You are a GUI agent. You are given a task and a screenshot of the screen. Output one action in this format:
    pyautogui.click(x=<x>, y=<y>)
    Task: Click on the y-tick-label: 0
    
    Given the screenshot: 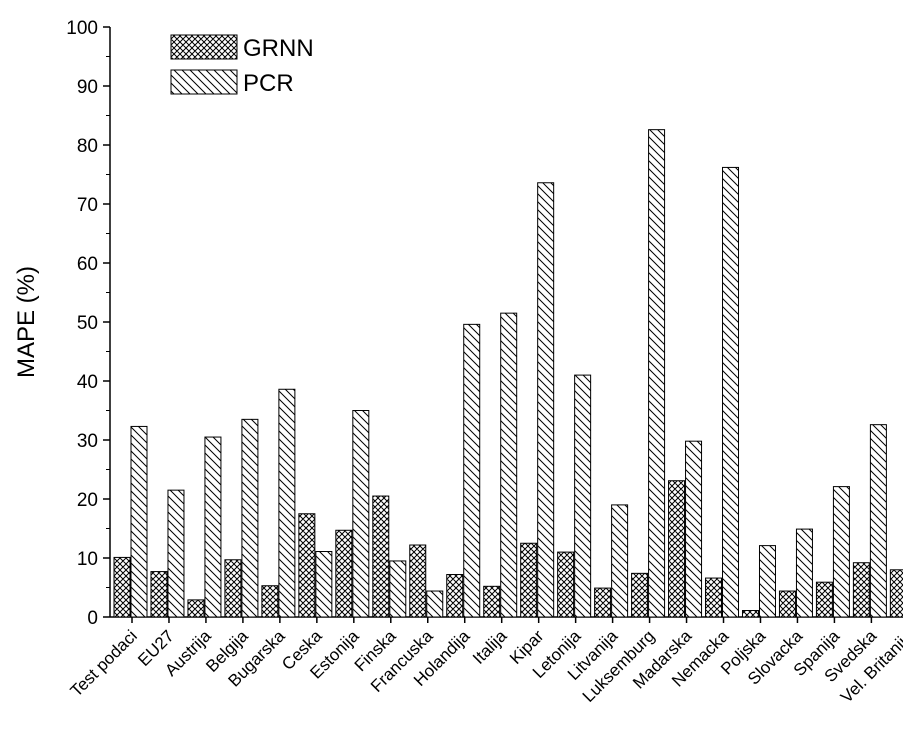 What is the action you would take?
    pyautogui.click(x=92, y=618)
    